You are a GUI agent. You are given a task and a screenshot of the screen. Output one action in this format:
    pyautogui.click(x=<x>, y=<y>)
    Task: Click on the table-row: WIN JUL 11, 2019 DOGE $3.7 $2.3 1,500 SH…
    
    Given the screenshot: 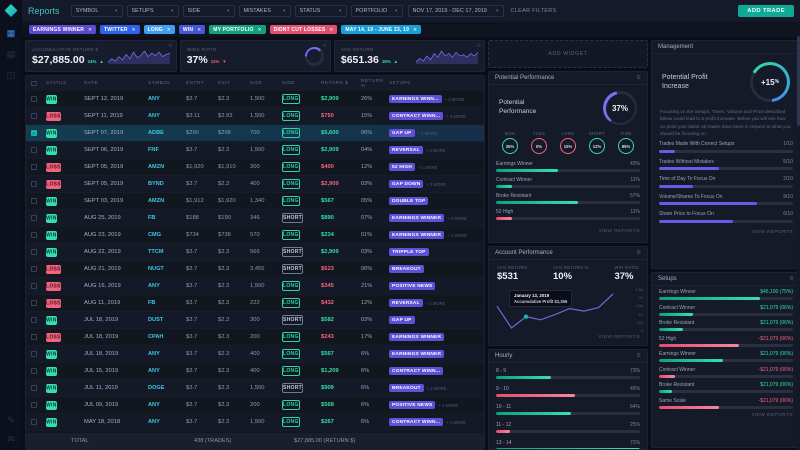 What is the action you would take?
    pyautogui.click(x=255, y=388)
    